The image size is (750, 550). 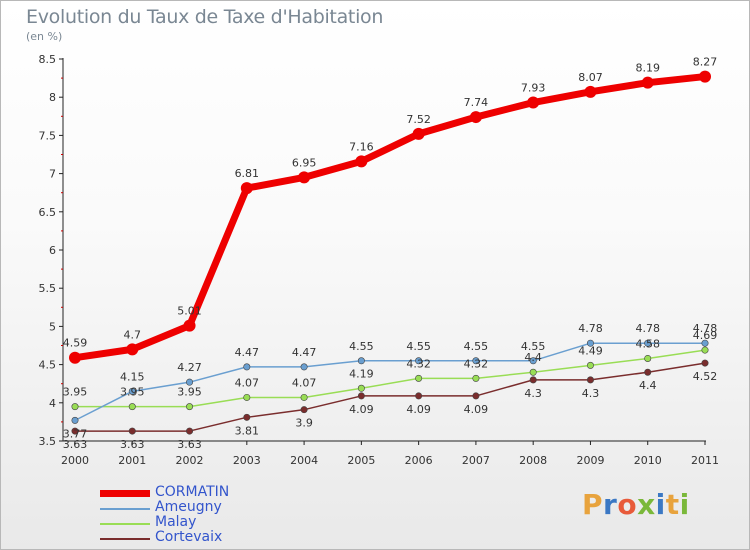 I want to click on x-tick-label: 2006, so click(x=419, y=460).